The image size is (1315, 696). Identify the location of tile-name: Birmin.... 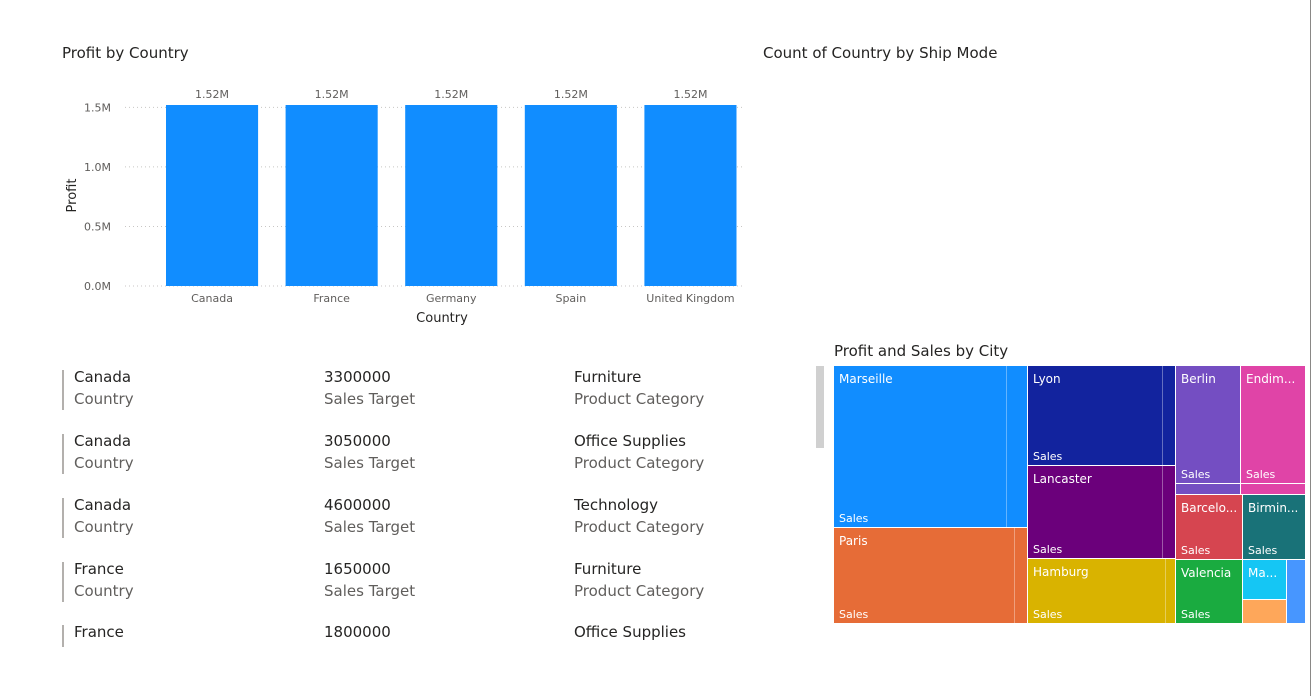
(1273, 508).